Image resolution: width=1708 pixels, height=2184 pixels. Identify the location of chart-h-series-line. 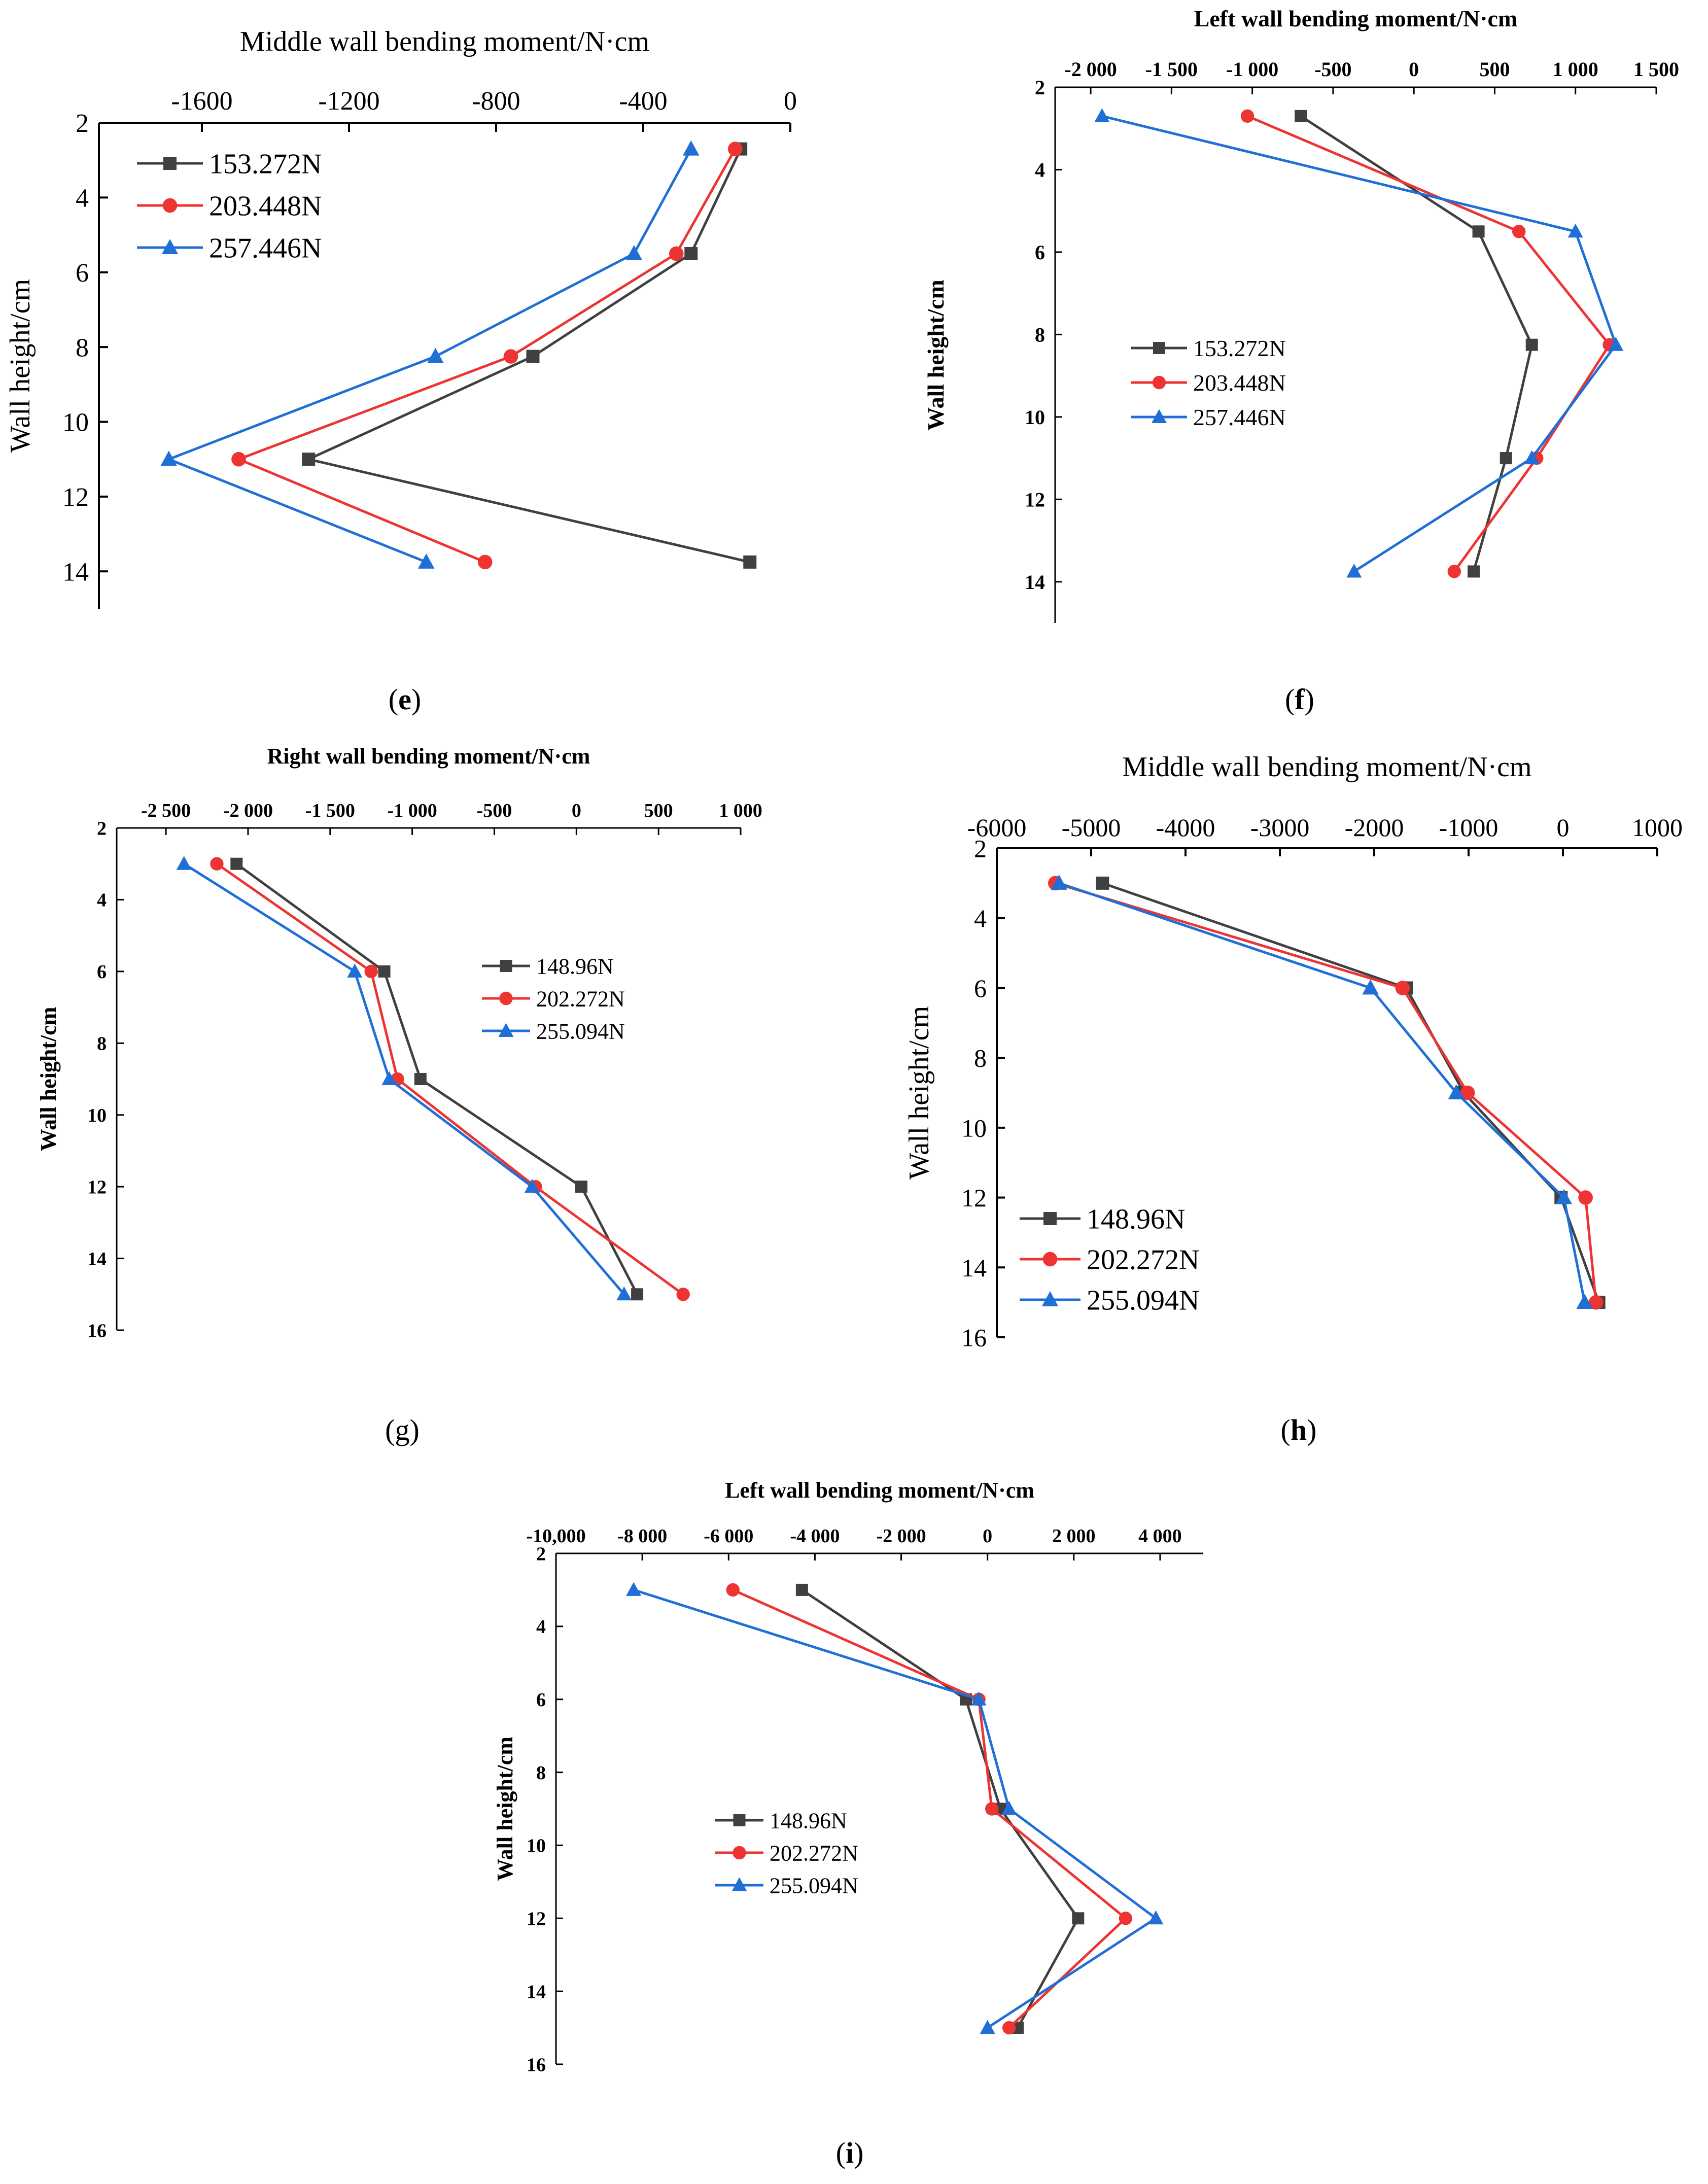
(1322, 1093).